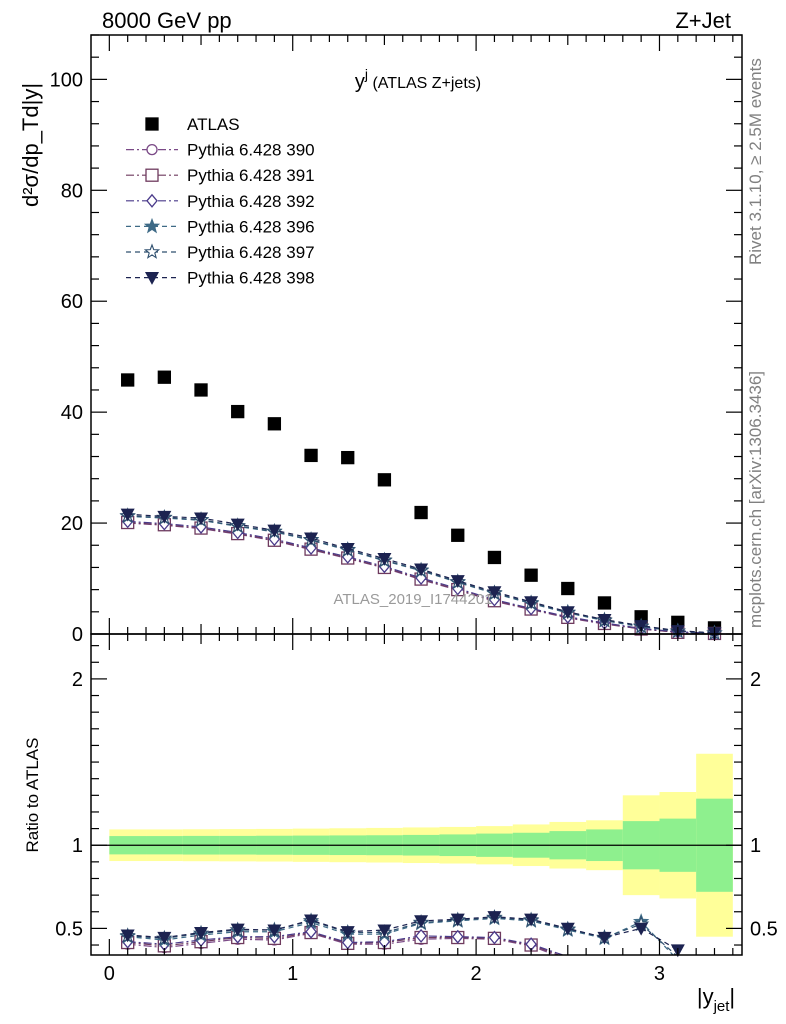 This screenshot has height=1024, width=786. Describe the element at coordinates (66, 80) in the screenshot. I see `main-y-tick-label: 100` at that location.